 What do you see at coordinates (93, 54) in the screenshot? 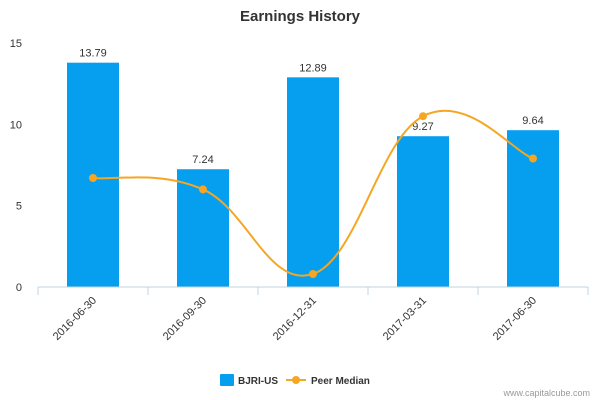
I see `bar-data-label: 13.79` at bounding box center [93, 54].